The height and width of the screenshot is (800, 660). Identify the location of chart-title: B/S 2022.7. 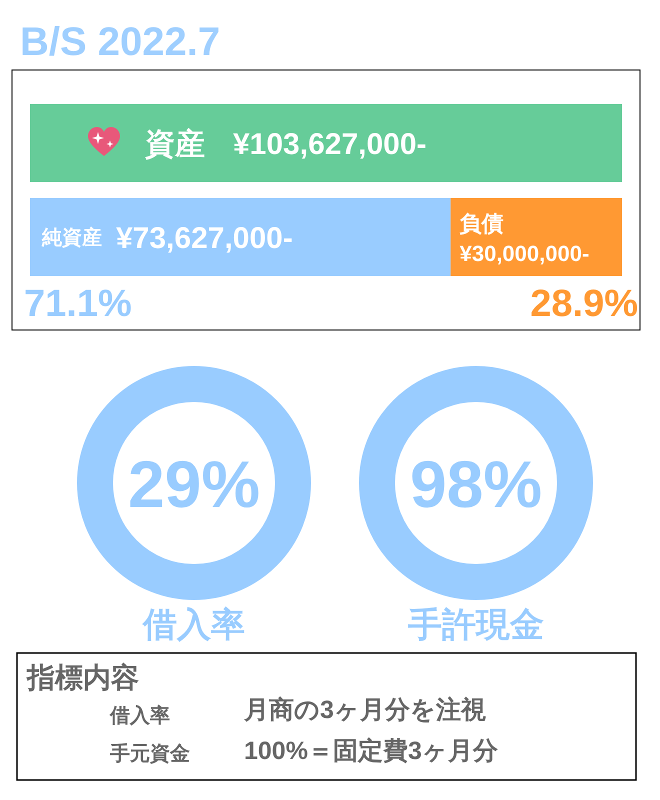
(120, 42).